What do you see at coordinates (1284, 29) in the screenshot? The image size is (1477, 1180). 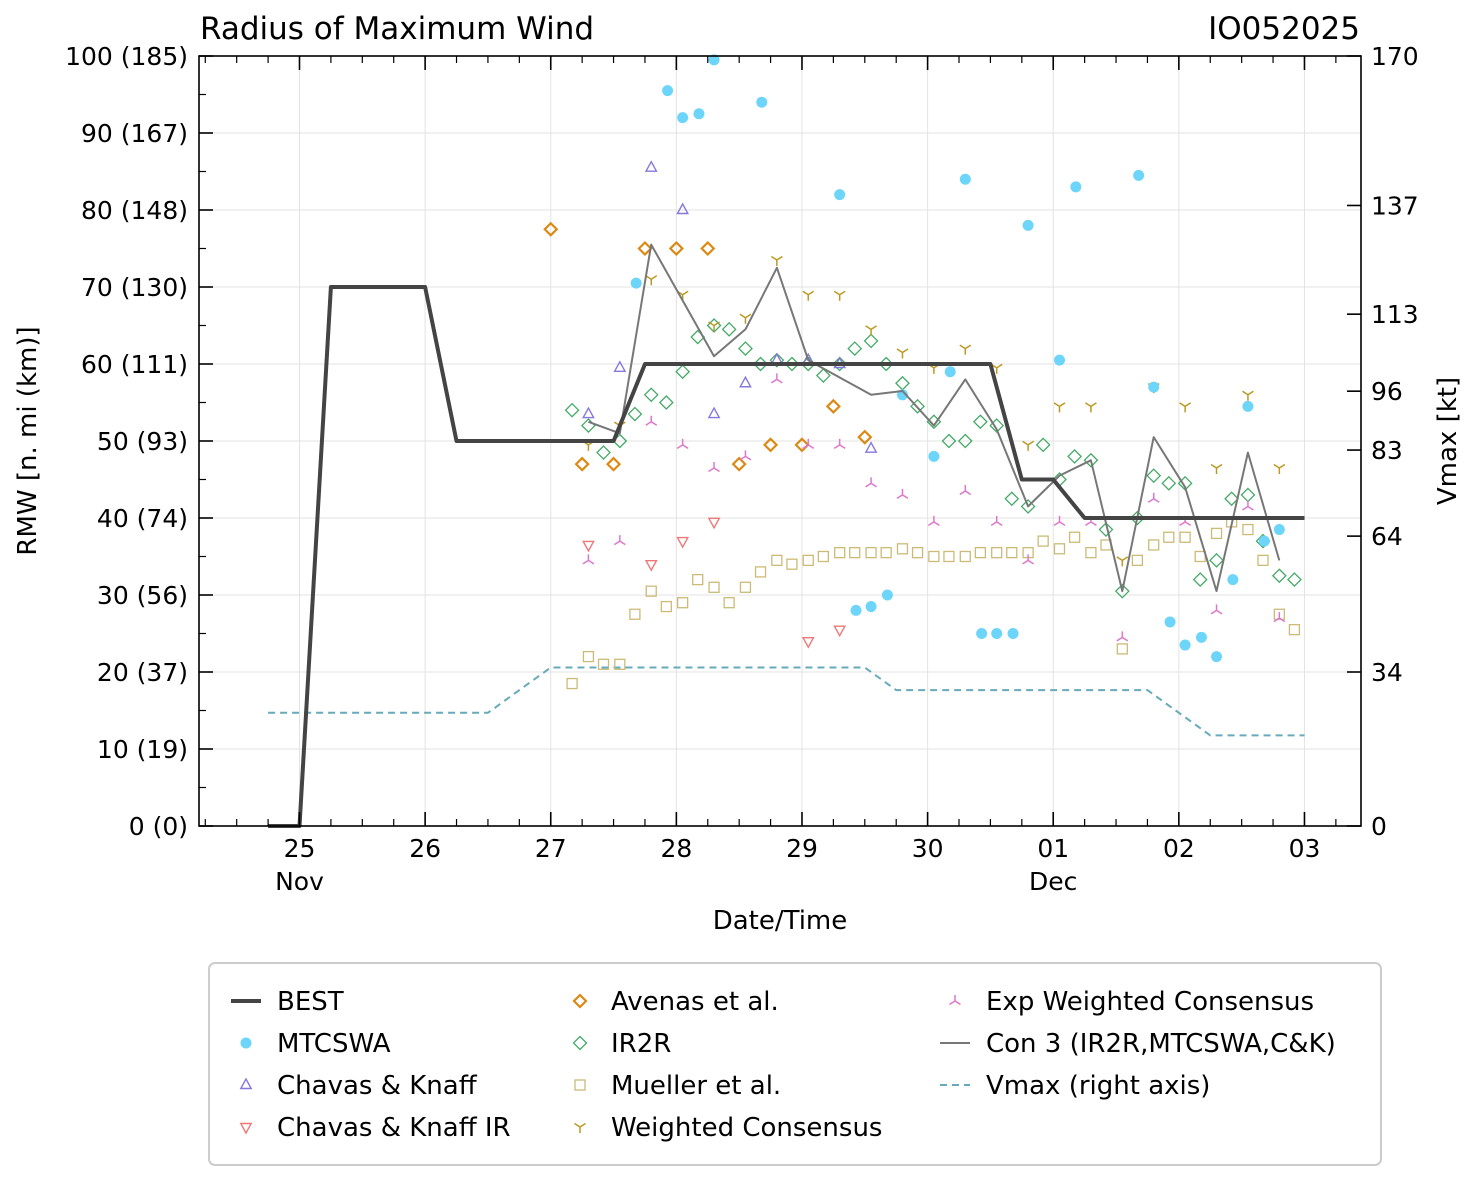 I see `storm-id: IO052025` at bounding box center [1284, 29].